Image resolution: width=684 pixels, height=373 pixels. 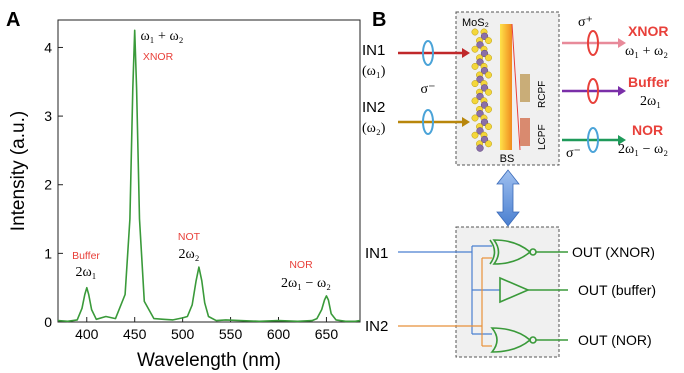 What do you see at coordinates (53, 184) in the screenshot?
I see `y-axis-ticks: 0 1 2 3 4` at bounding box center [53, 184].